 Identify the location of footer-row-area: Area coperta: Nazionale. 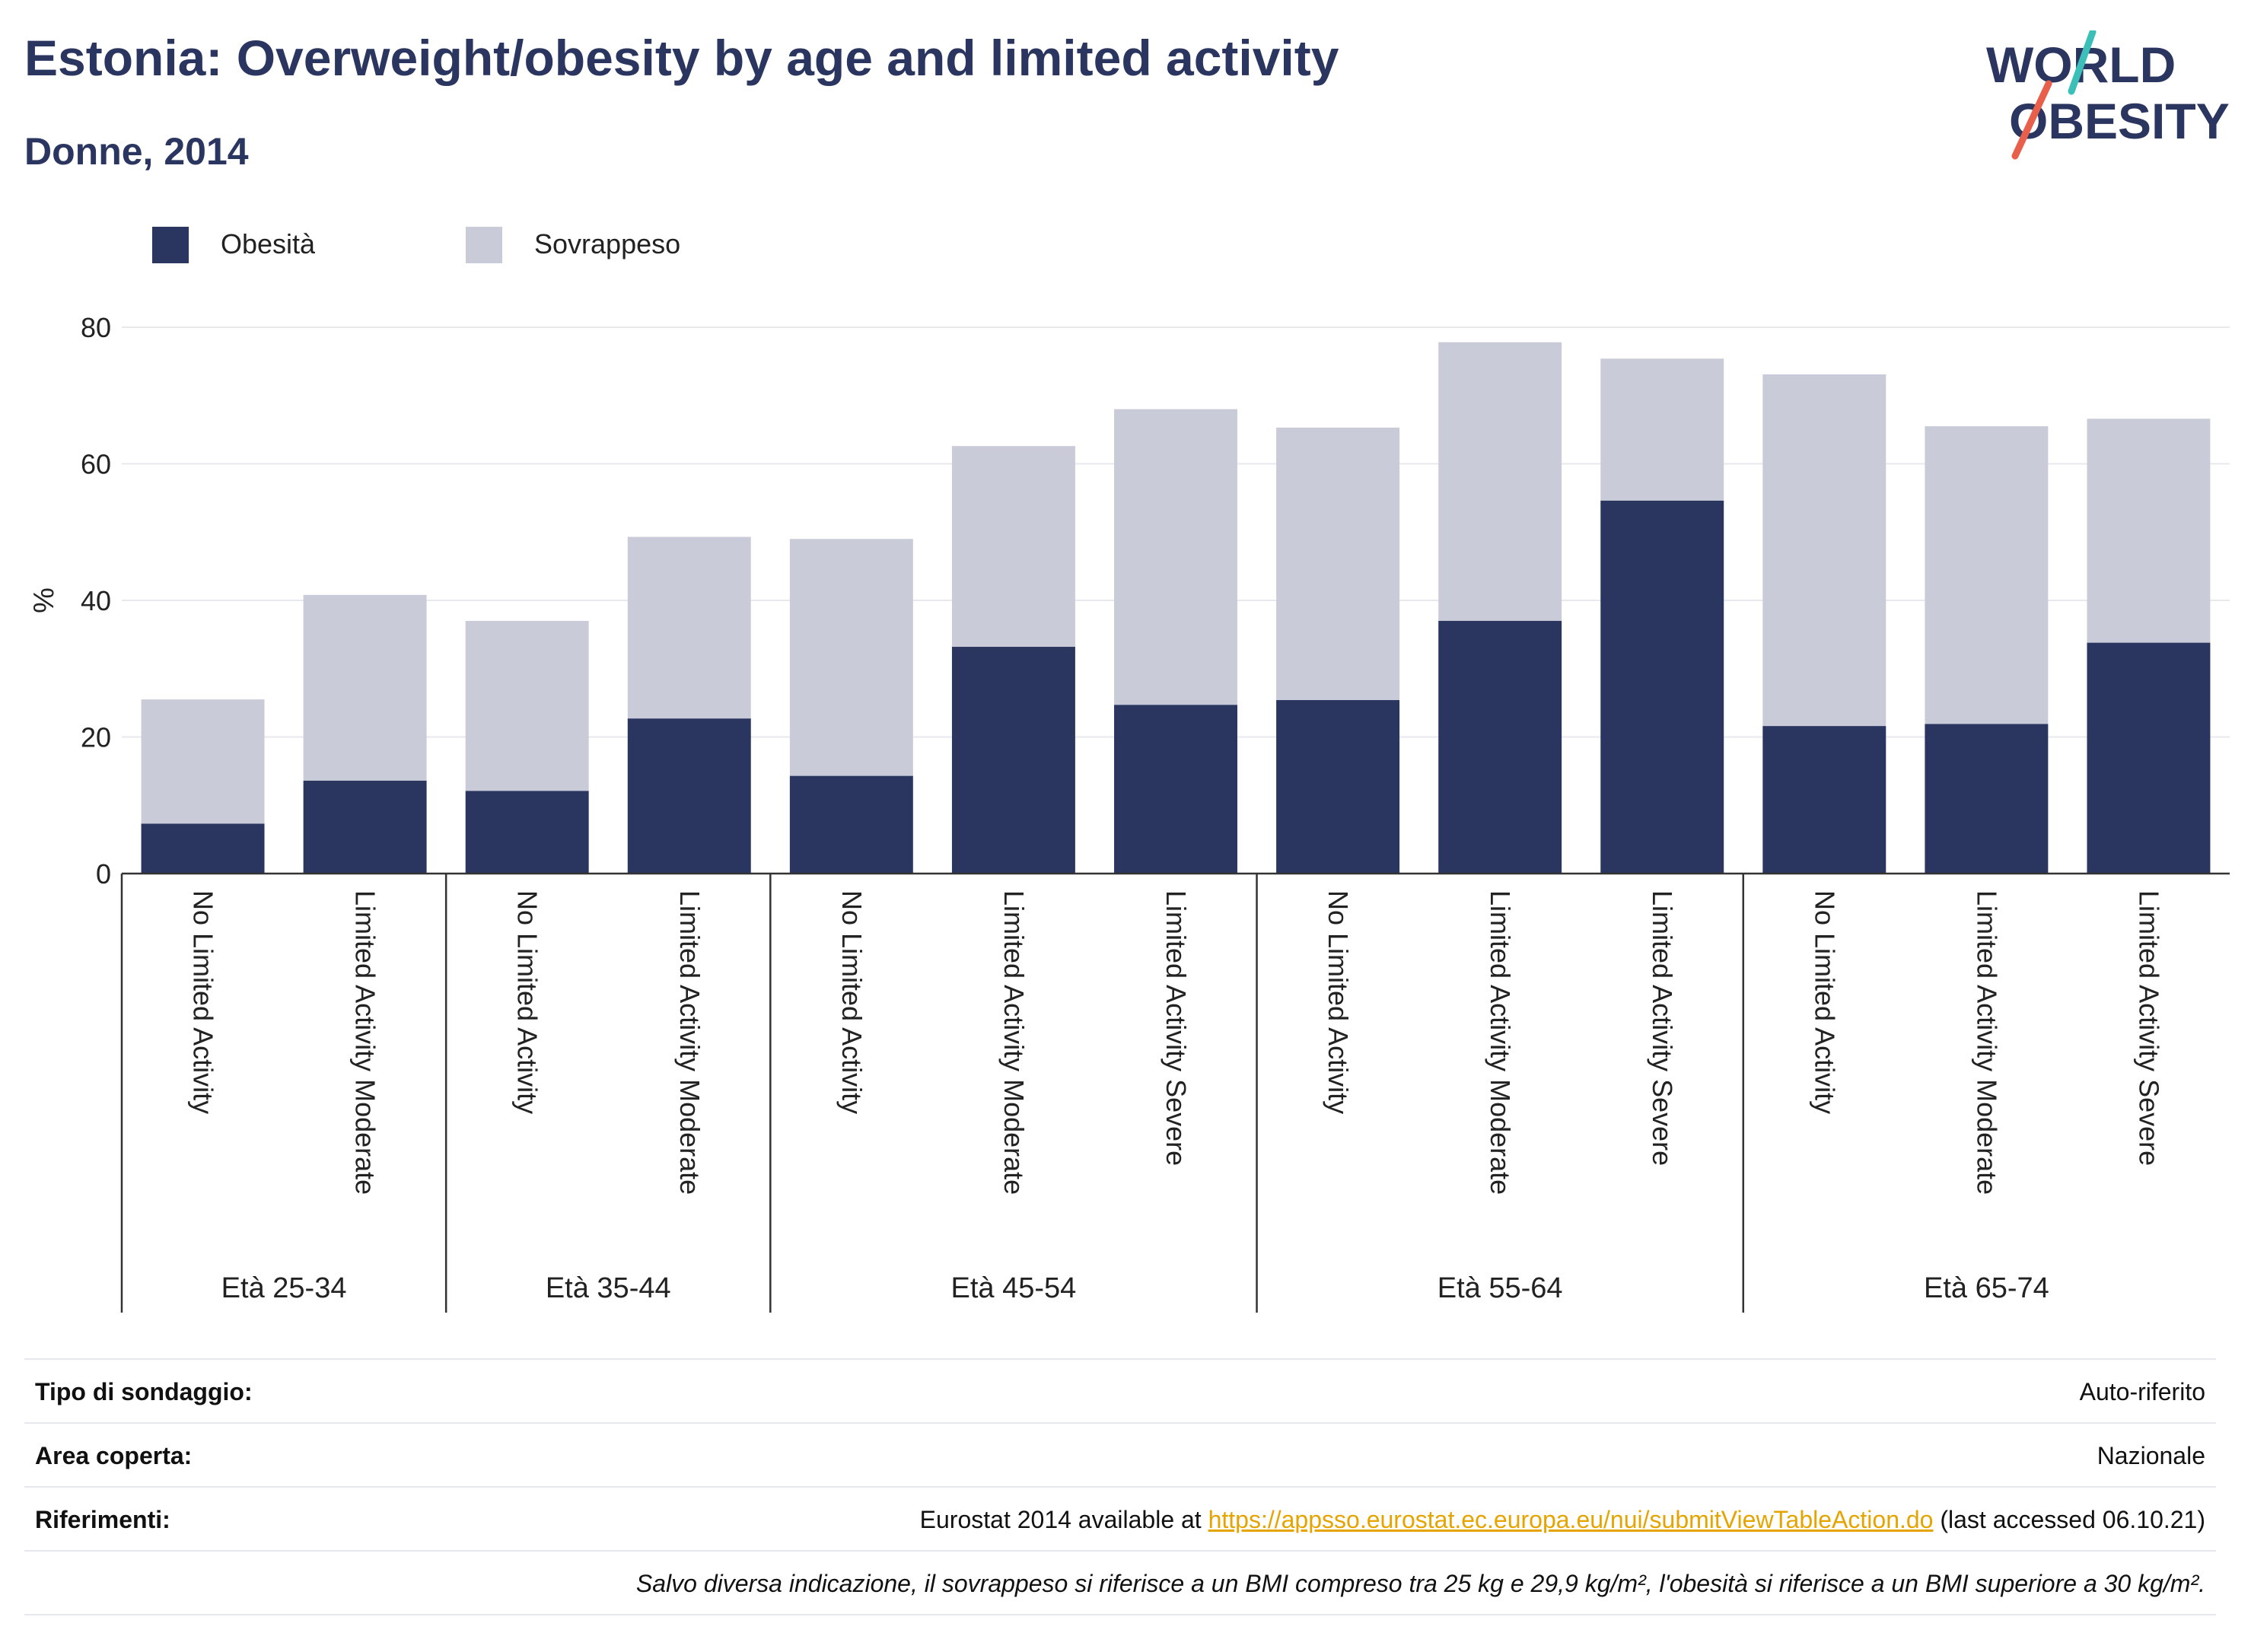
(1120, 1454).